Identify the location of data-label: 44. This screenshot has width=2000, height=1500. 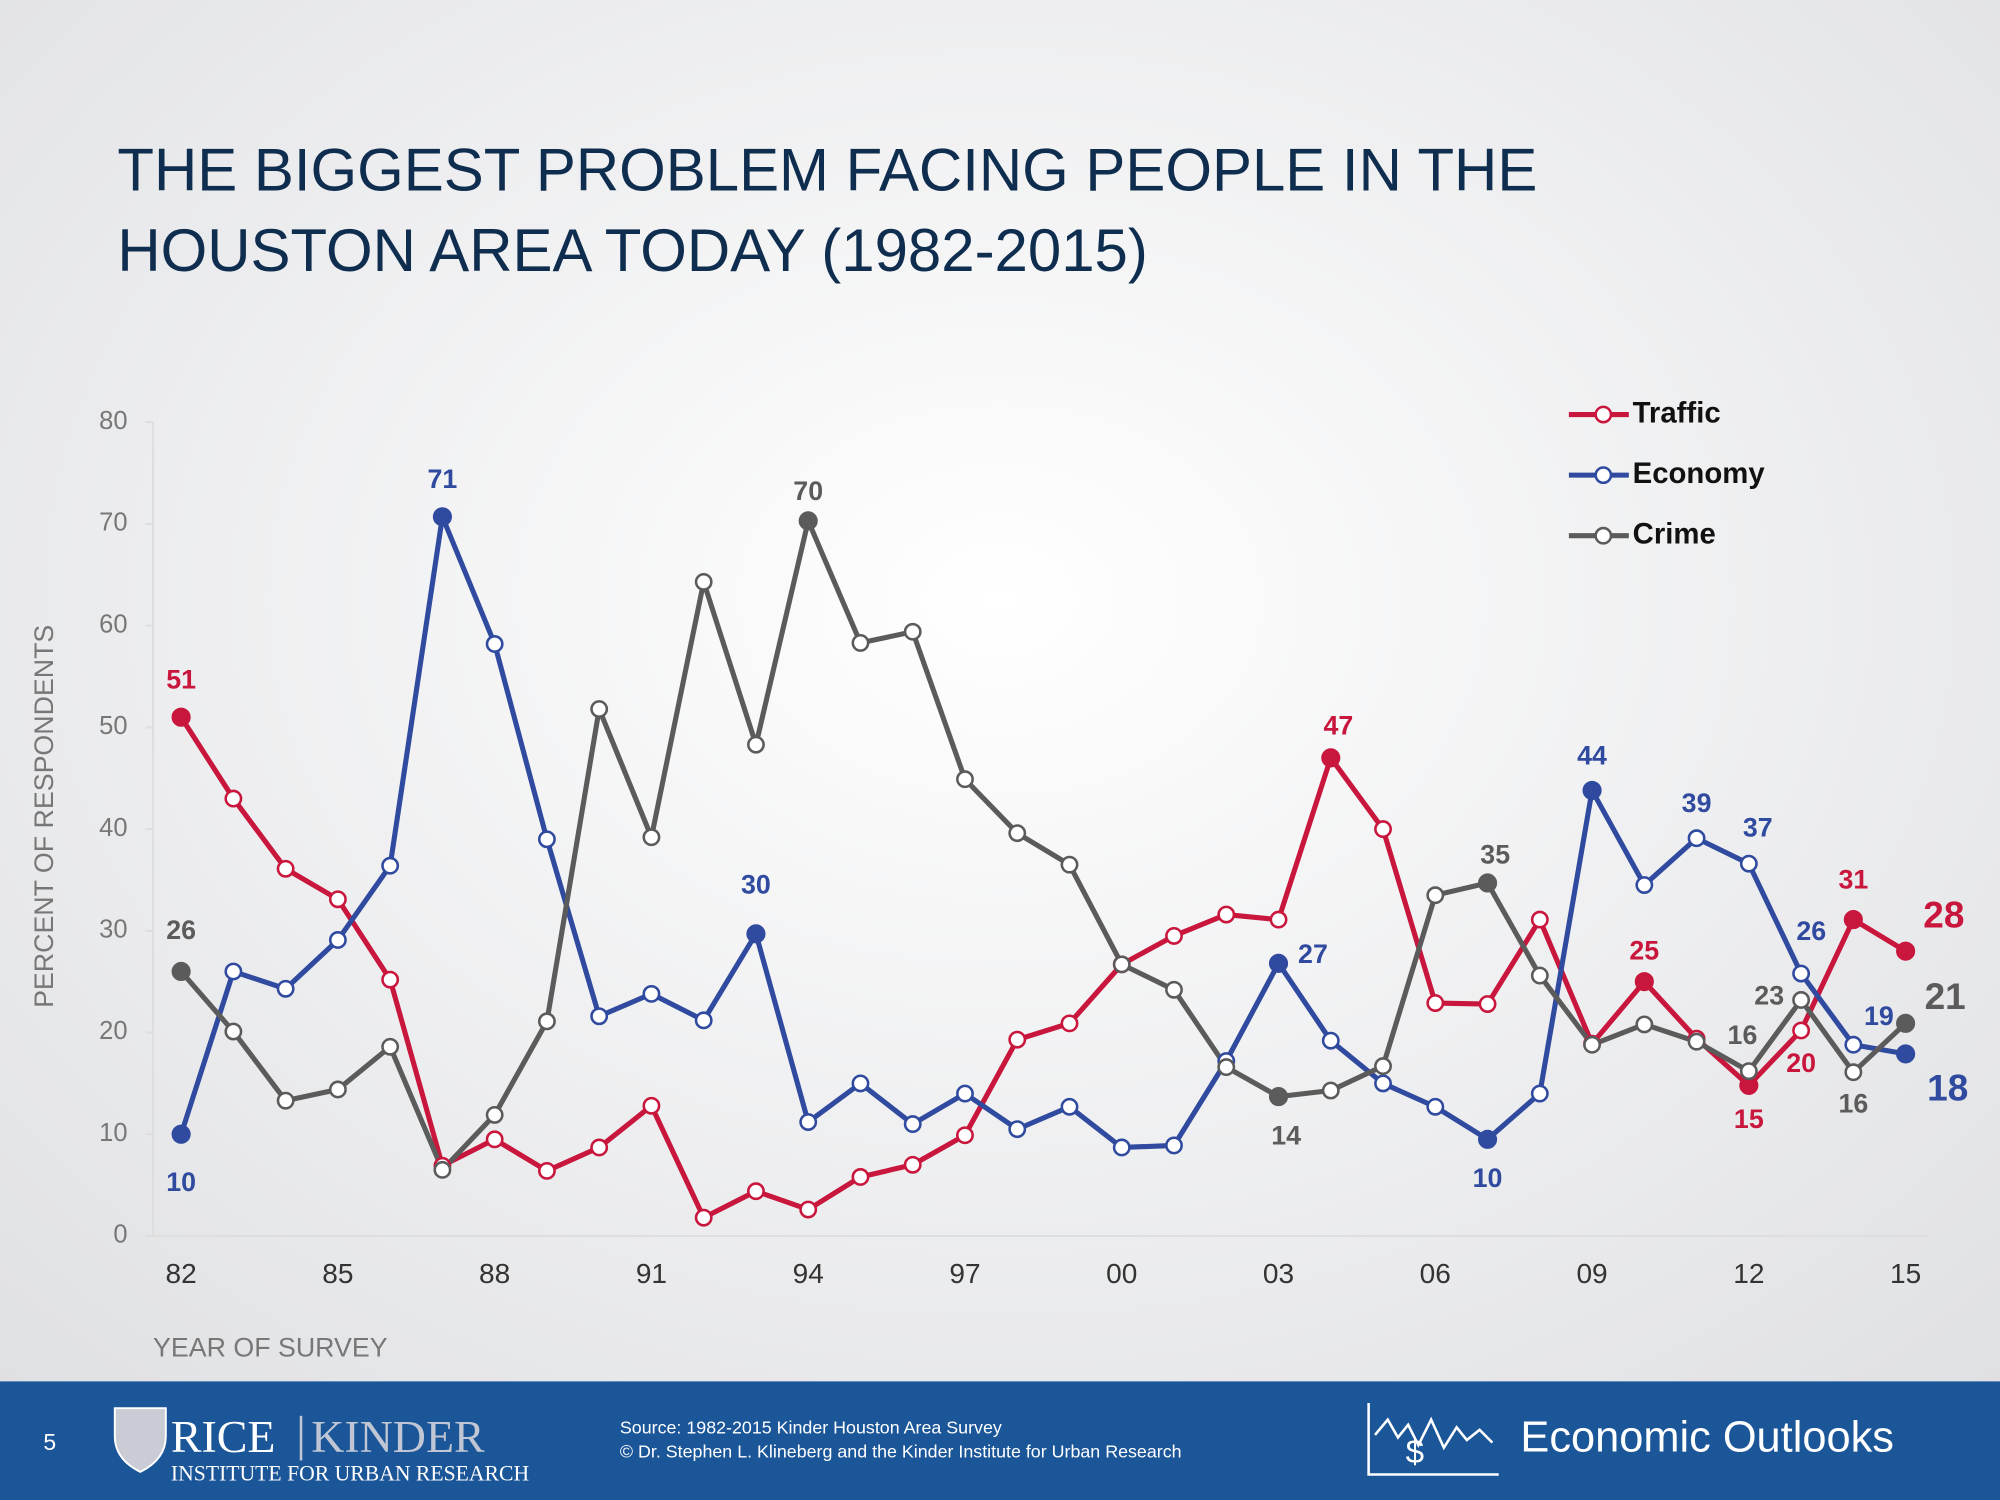
(1592, 755).